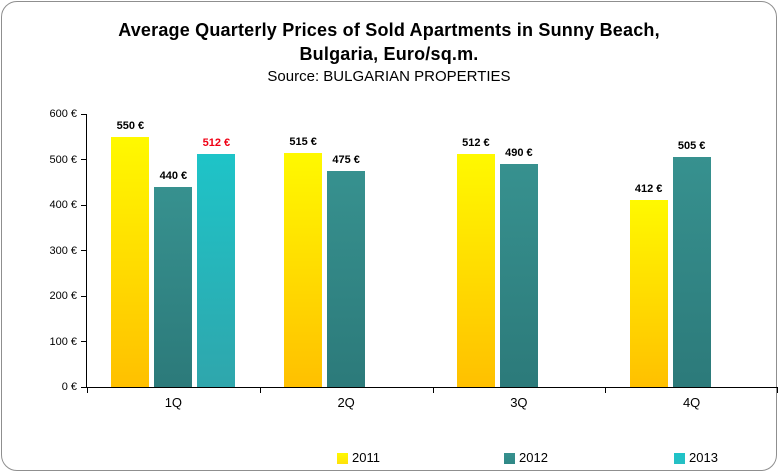  What do you see at coordinates (216, 270) in the screenshot?
I see `bar-2013-1q` at bounding box center [216, 270].